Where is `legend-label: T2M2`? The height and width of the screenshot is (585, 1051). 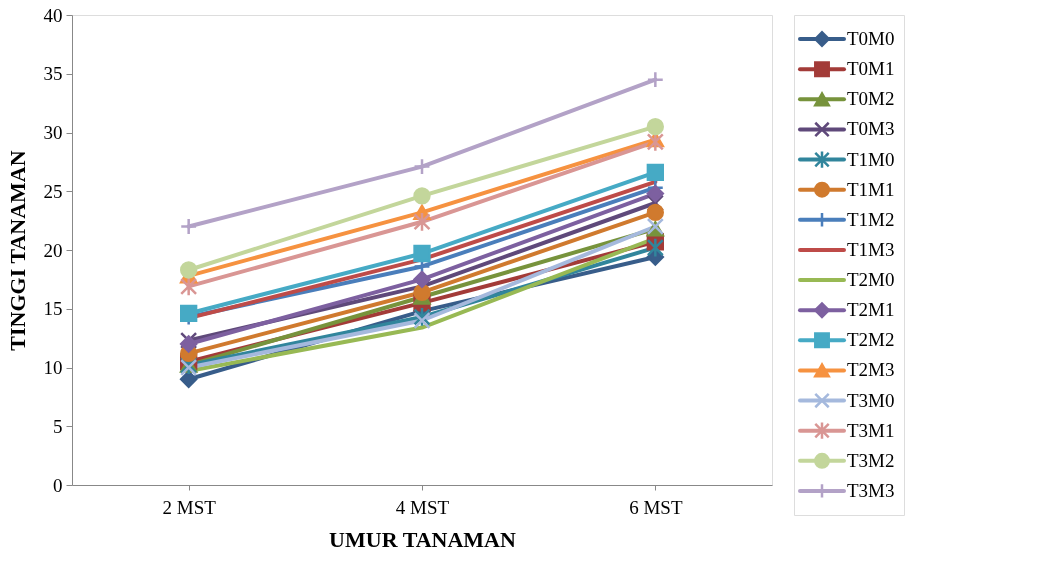 legend-label: T2M2 is located at coordinates (871, 340).